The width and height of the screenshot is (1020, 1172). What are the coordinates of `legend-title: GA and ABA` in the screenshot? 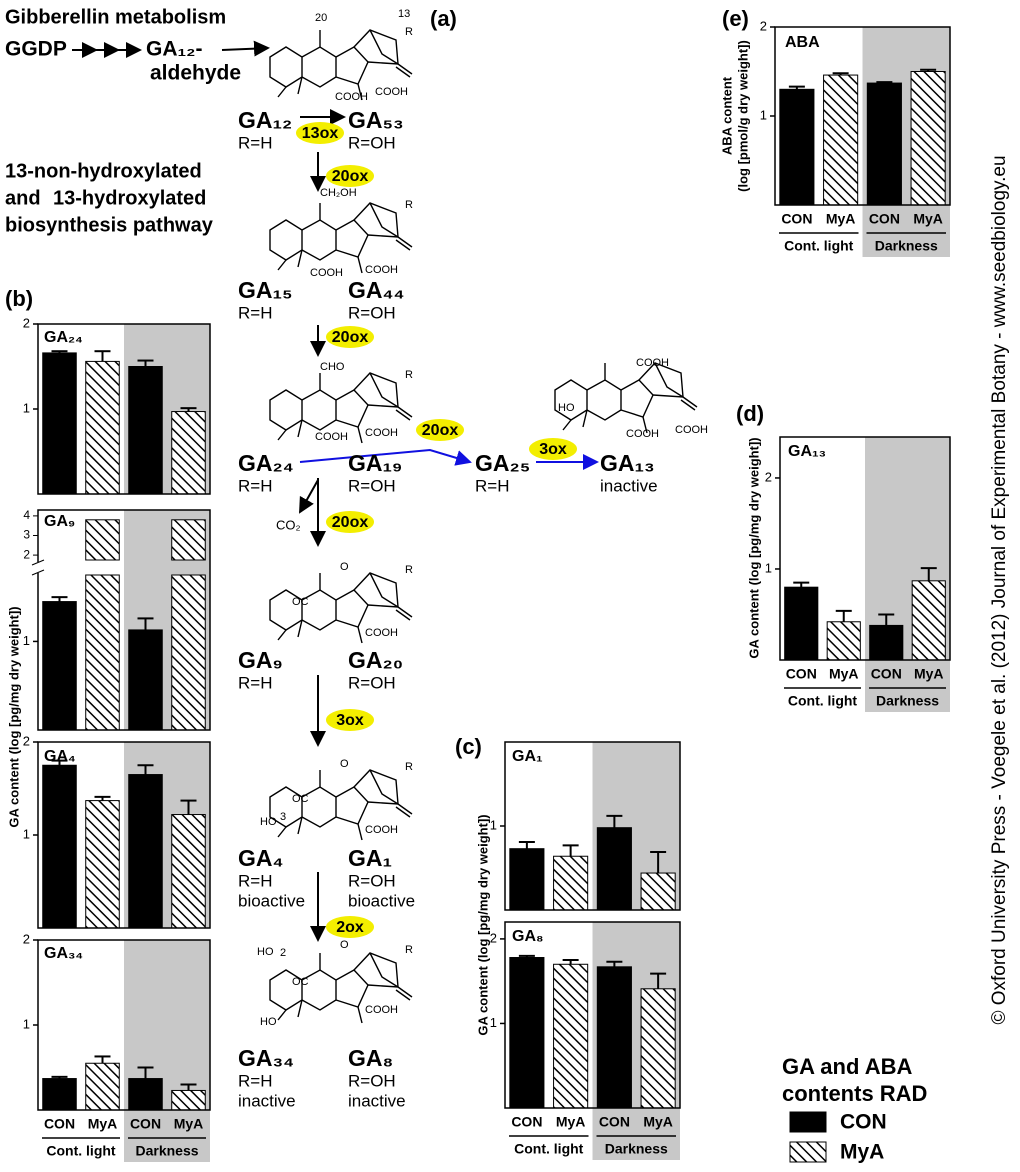 It's located at (847, 1066).